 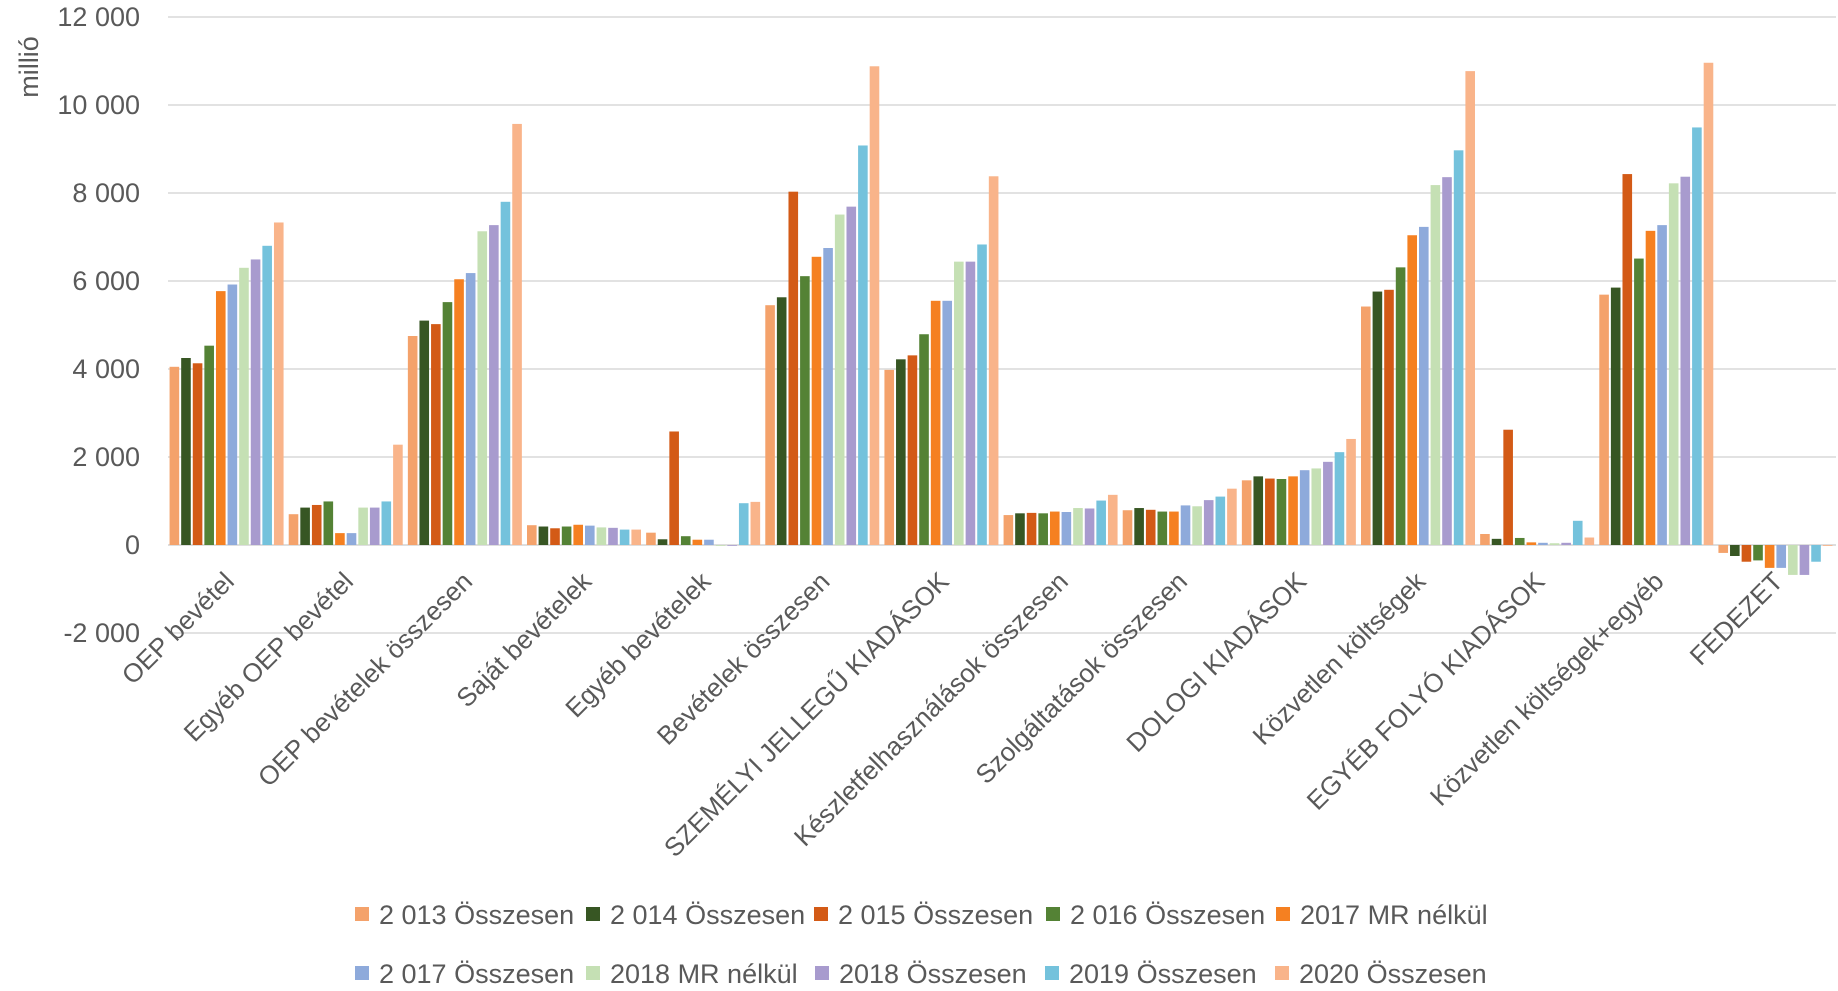 What do you see at coordinates (464, 974) in the screenshot?
I see `legend-item: 2 017 Összesen` at bounding box center [464, 974].